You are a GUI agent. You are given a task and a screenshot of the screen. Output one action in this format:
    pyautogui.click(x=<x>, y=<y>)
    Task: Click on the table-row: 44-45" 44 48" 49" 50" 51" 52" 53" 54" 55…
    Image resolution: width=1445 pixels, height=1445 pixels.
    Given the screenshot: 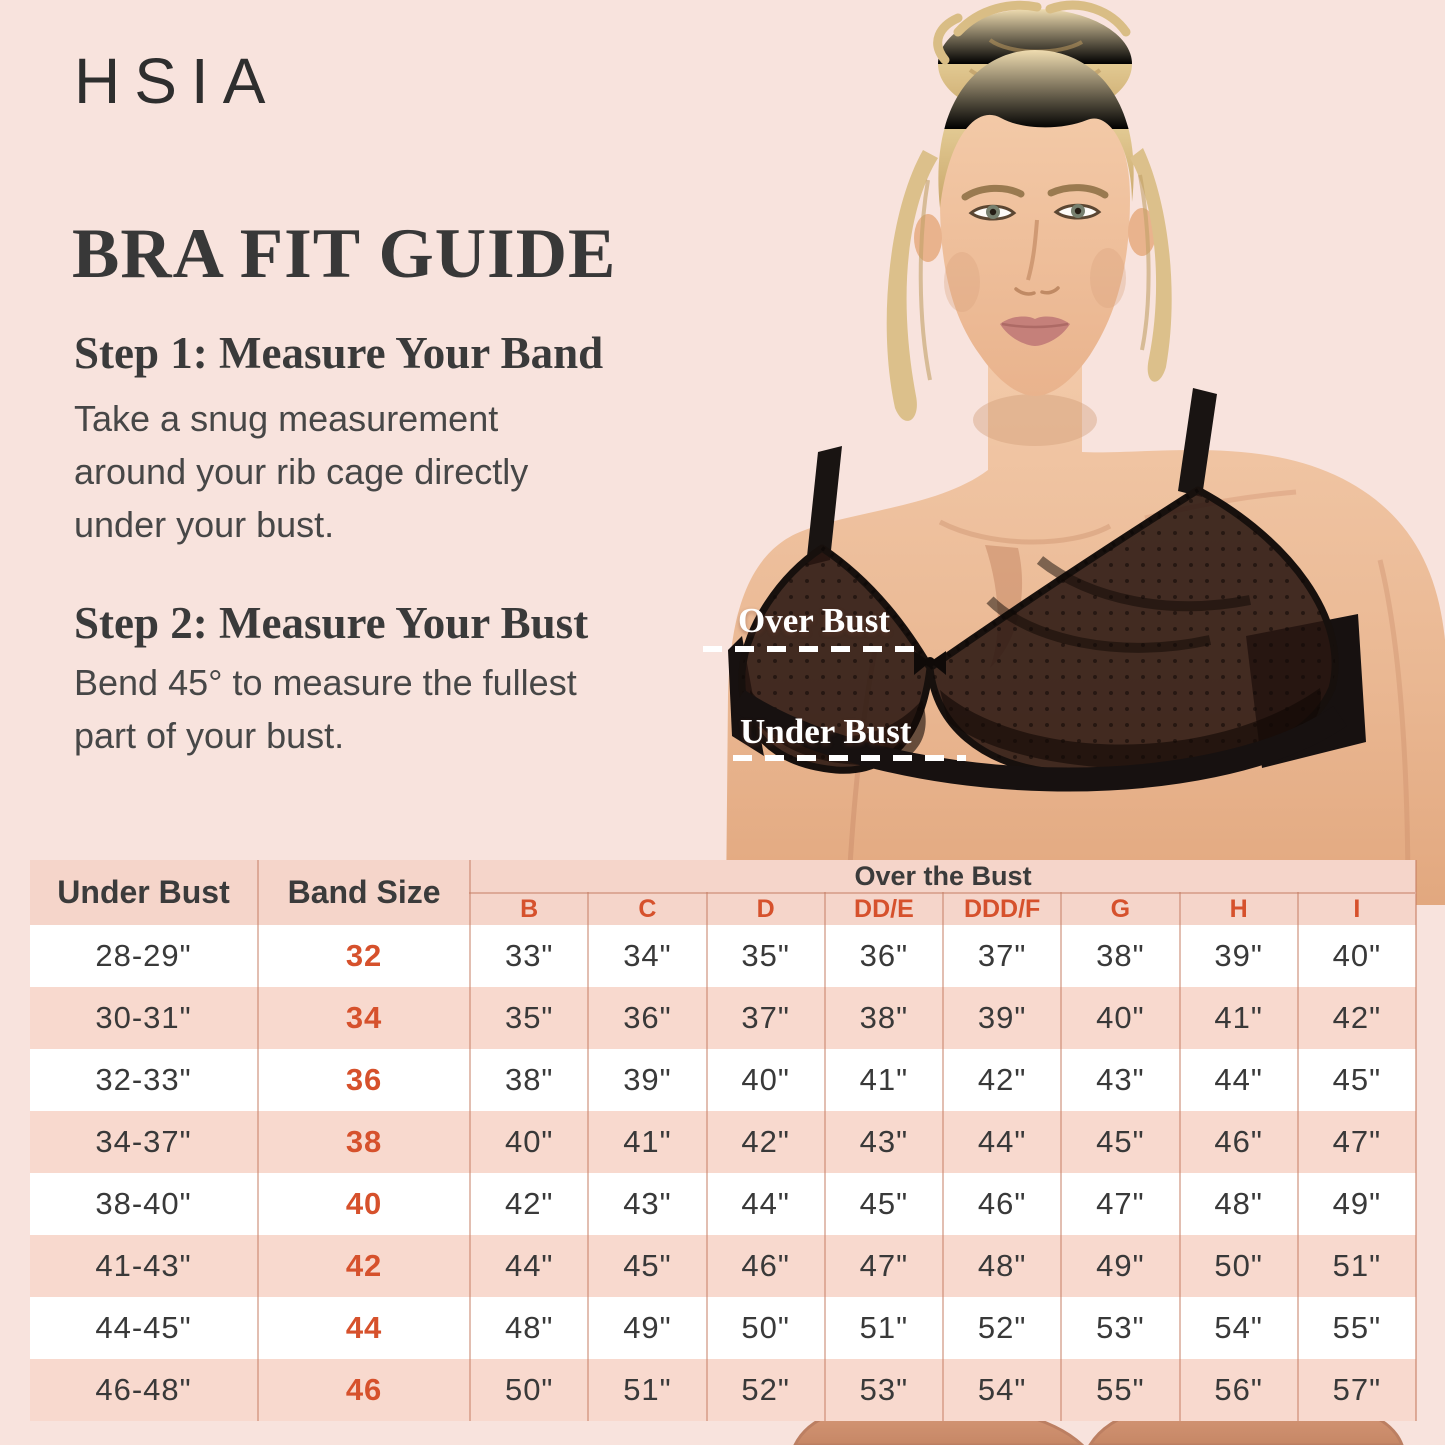 What is the action you would take?
    pyautogui.click(x=723, y=1328)
    